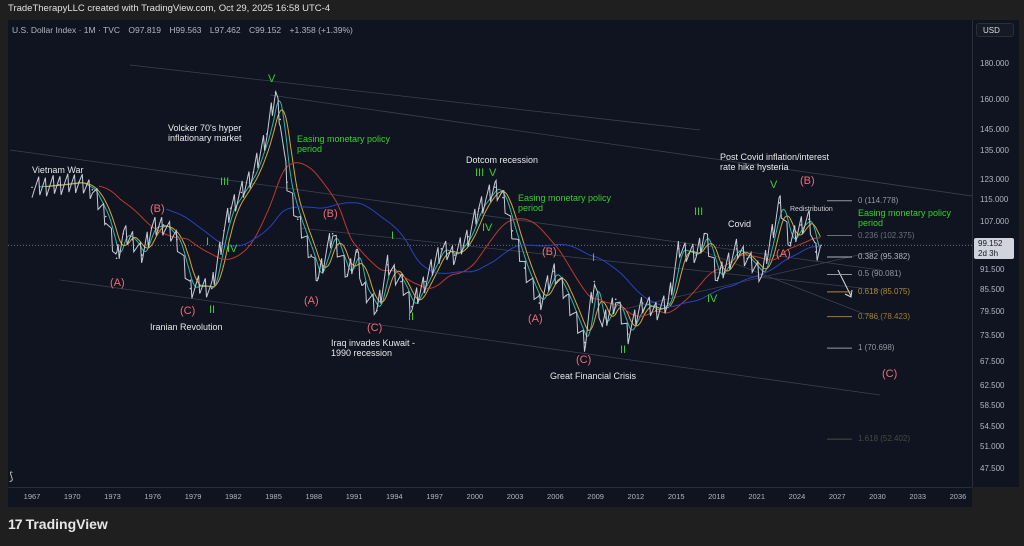 Image resolution: width=1024 pixels, height=546 pixels. Describe the element at coordinates (994, 200) in the screenshot. I see `price-tick-label: 115.000` at that location.